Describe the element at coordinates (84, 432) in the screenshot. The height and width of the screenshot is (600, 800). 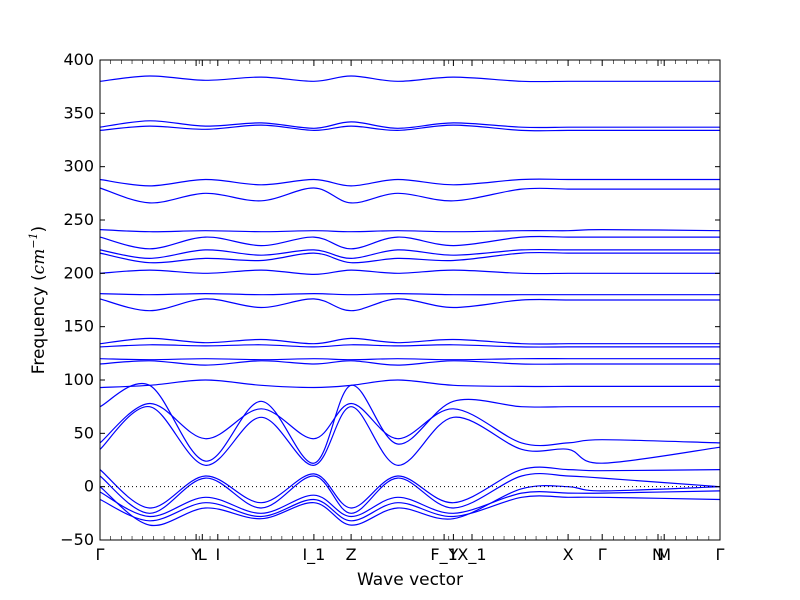
I see `y-tick-label: 50` at that location.